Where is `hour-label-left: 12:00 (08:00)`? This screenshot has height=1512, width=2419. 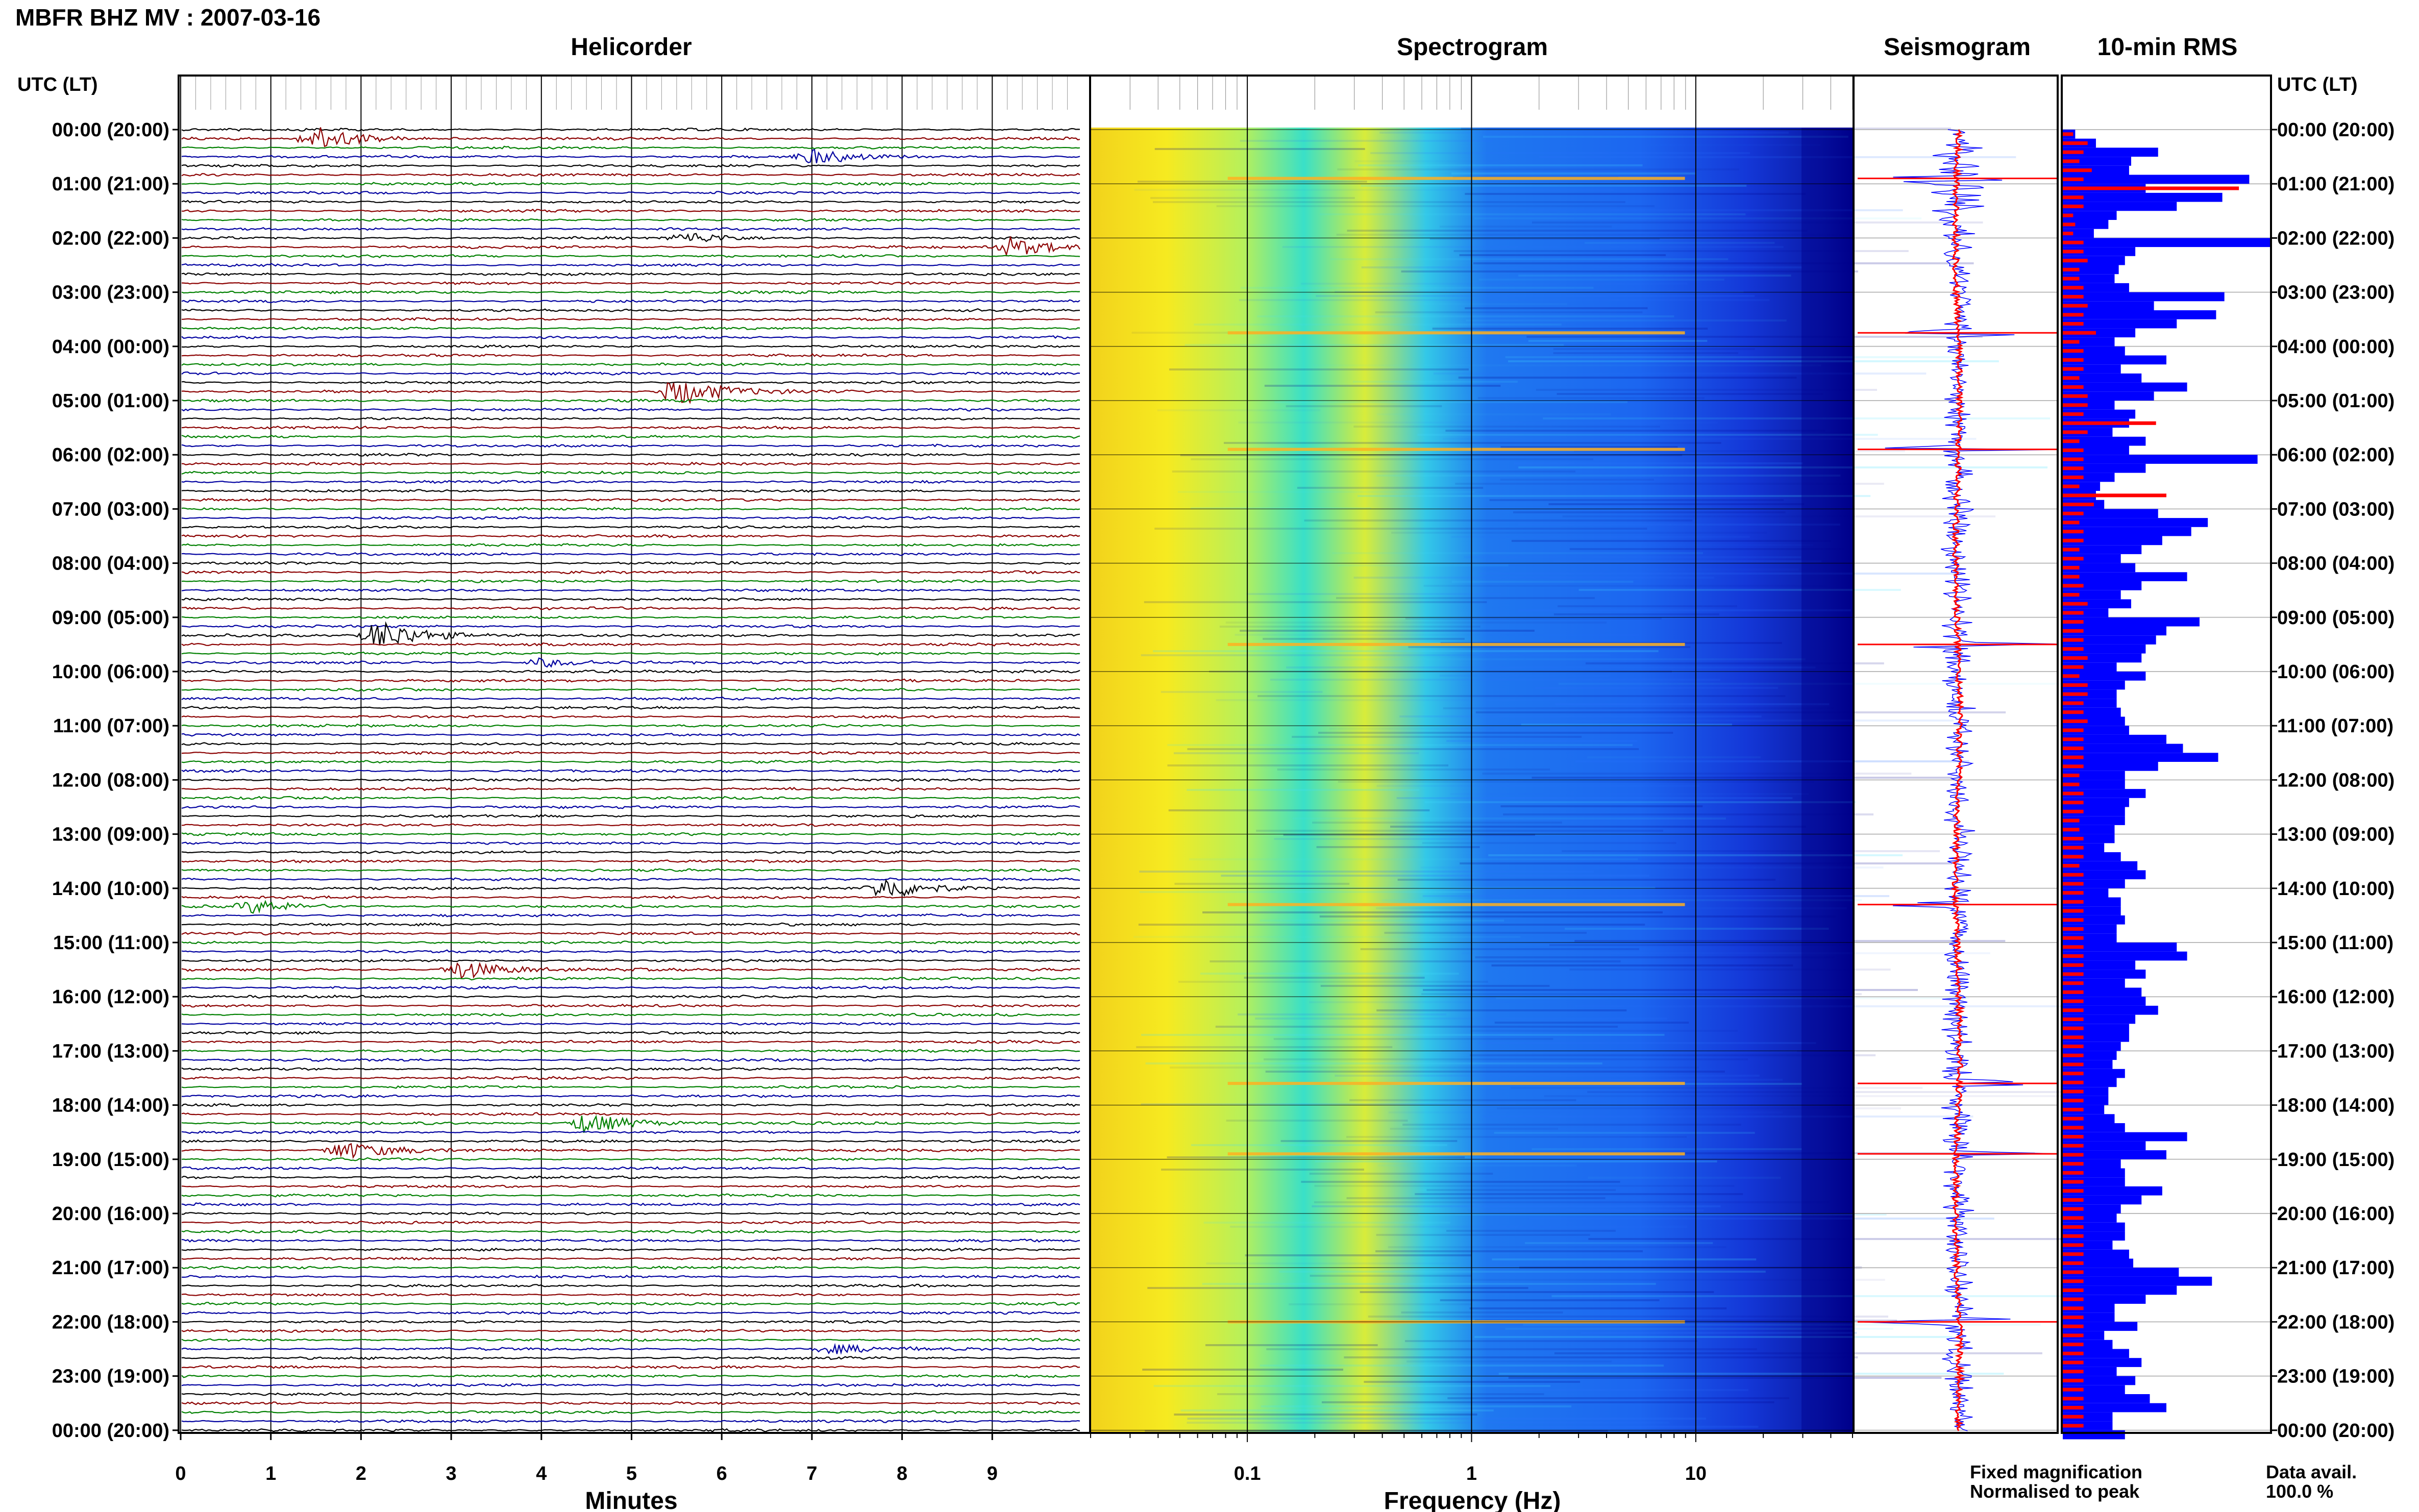 hour-label-left: 12:00 (08:00) is located at coordinates (110, 780).